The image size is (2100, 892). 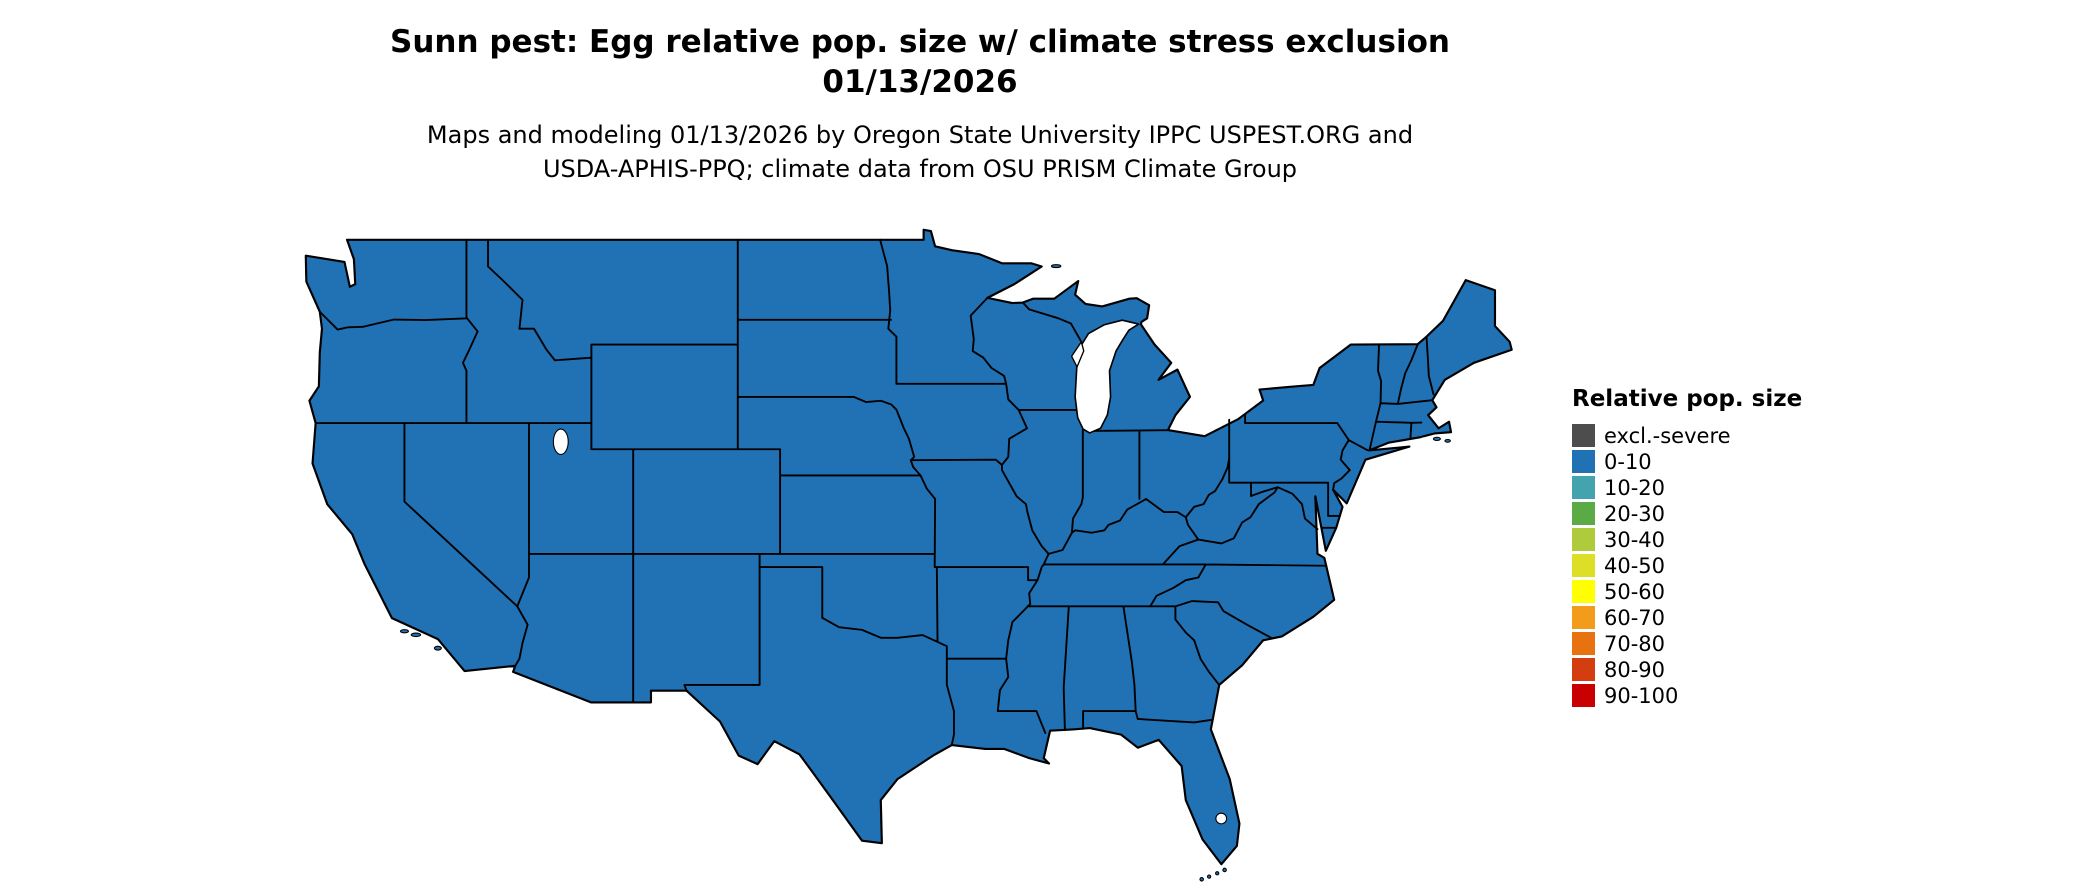 What do you see at coordinates (437, 648) in the screenshot?
I see `catalina-island` at bounding box center [437, 648].